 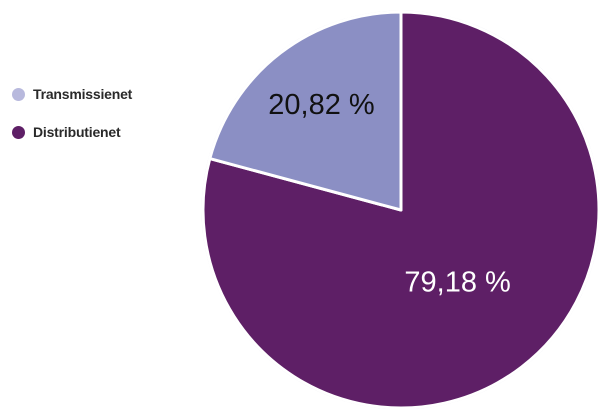 What do you see at coordinates (83, 94) in the screenshot?
I see `legend-label-transmissienet: Transmissienet` at bounding box center [83, 94].